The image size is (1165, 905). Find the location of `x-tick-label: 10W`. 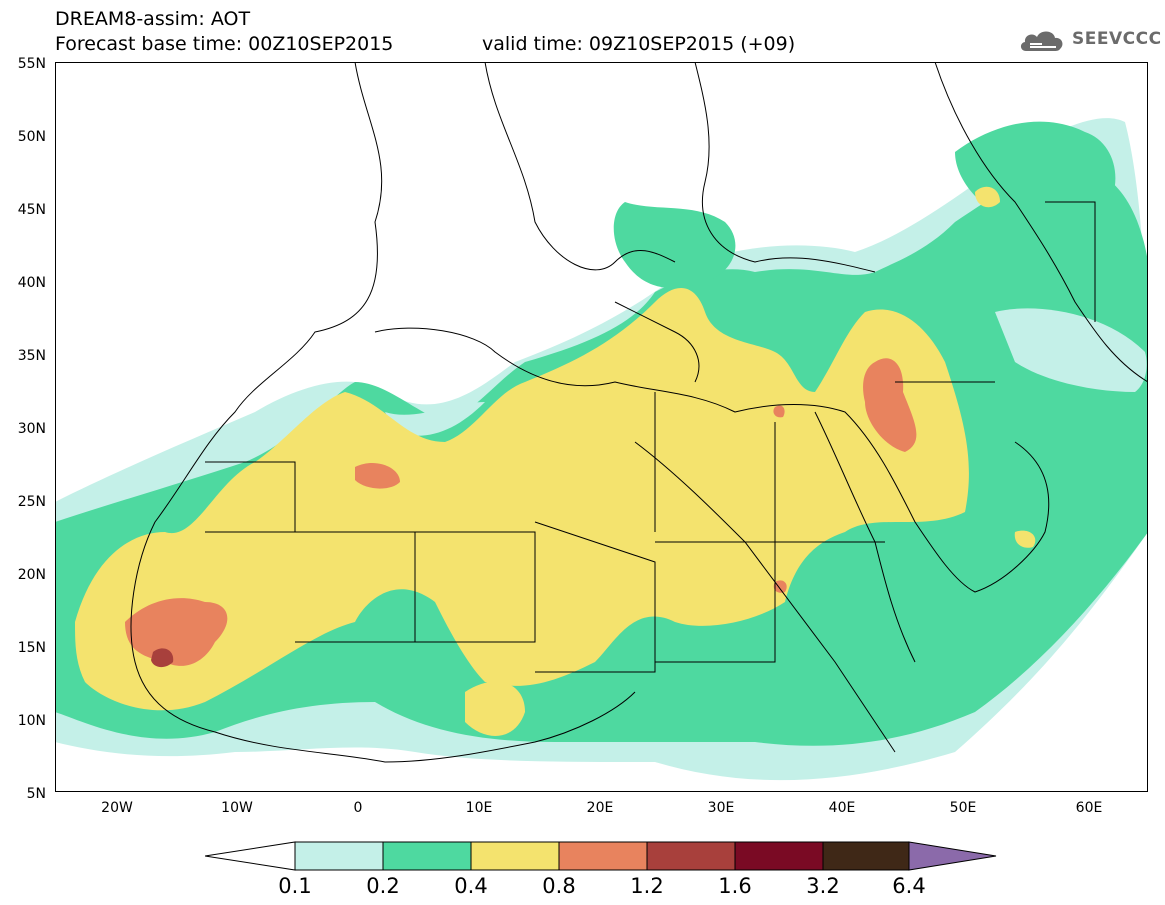

x-tick-label: 10W is located at coordinates (237, 808).